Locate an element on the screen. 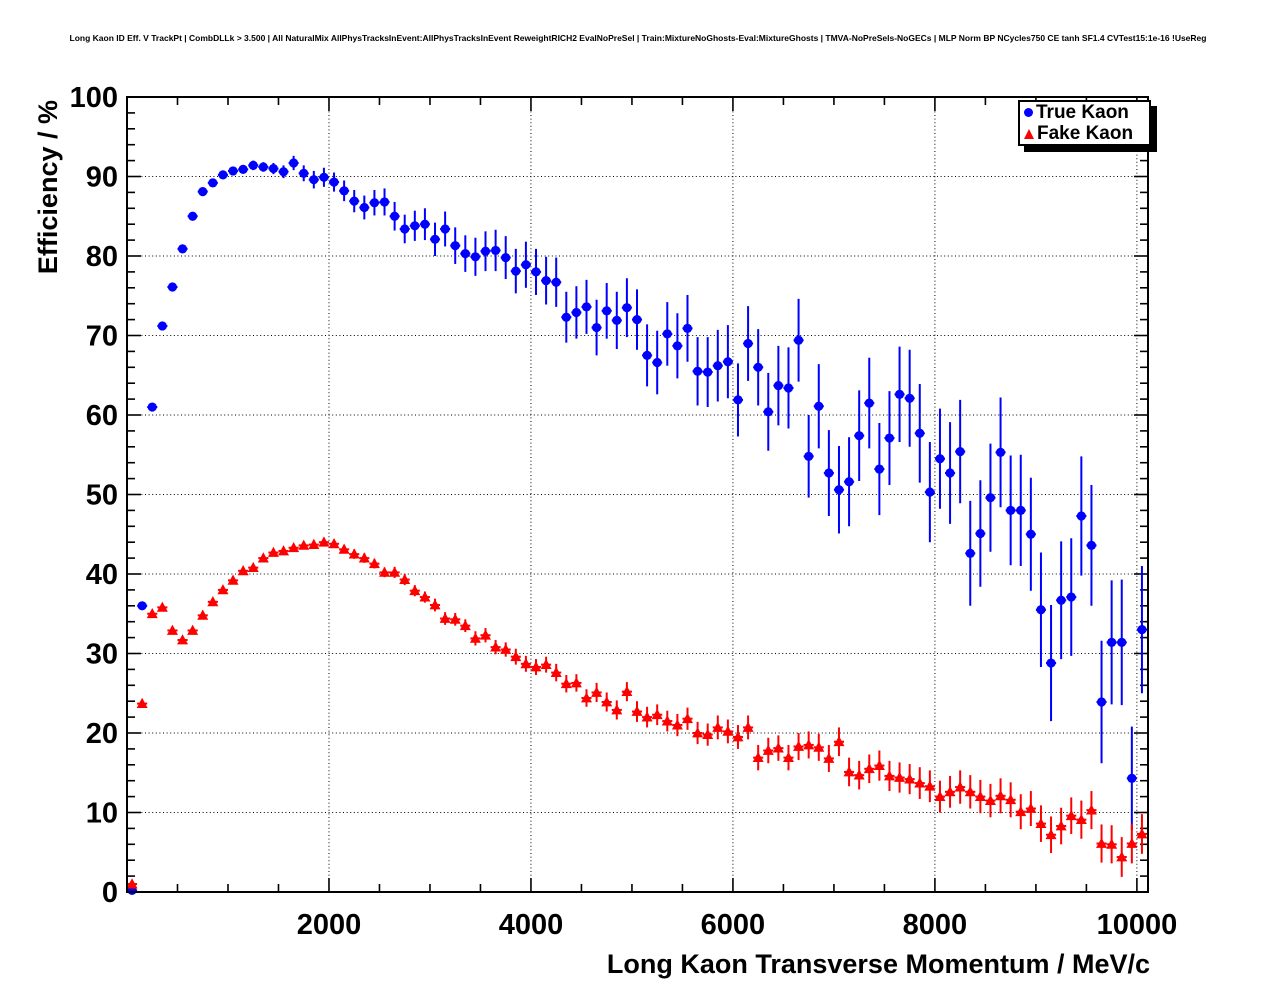 The image size is (1276, 996). legend-entry-fake-kaon: Fake Kaon is located at coordinates (1084, 133).